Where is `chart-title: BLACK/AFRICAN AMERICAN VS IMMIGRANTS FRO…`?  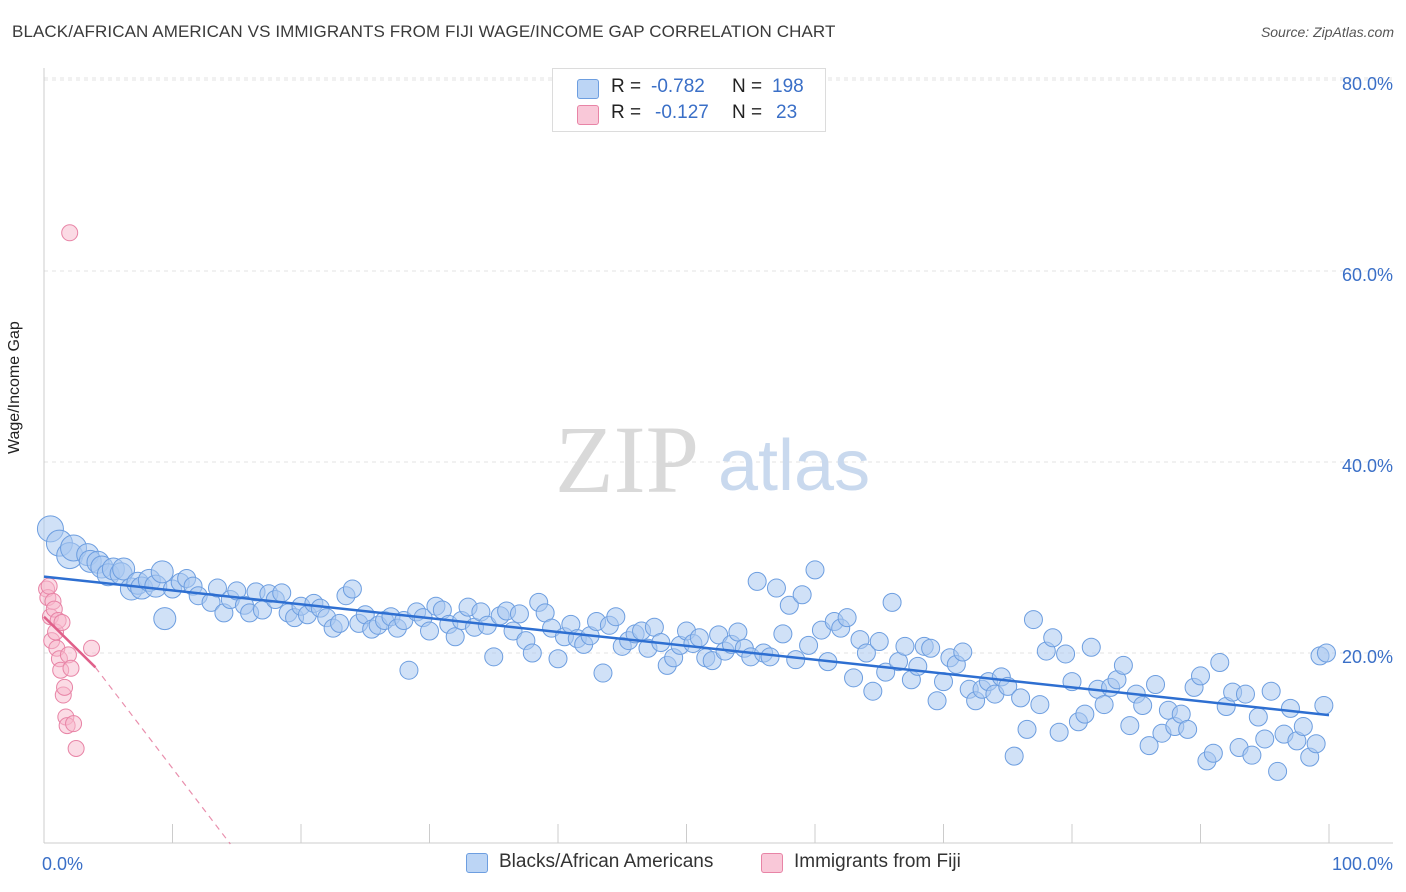 chart-title: BLACK/AFRICAN AMERICAN VS IMMIGRANTS FRO… is located at coordinates (424, 31).